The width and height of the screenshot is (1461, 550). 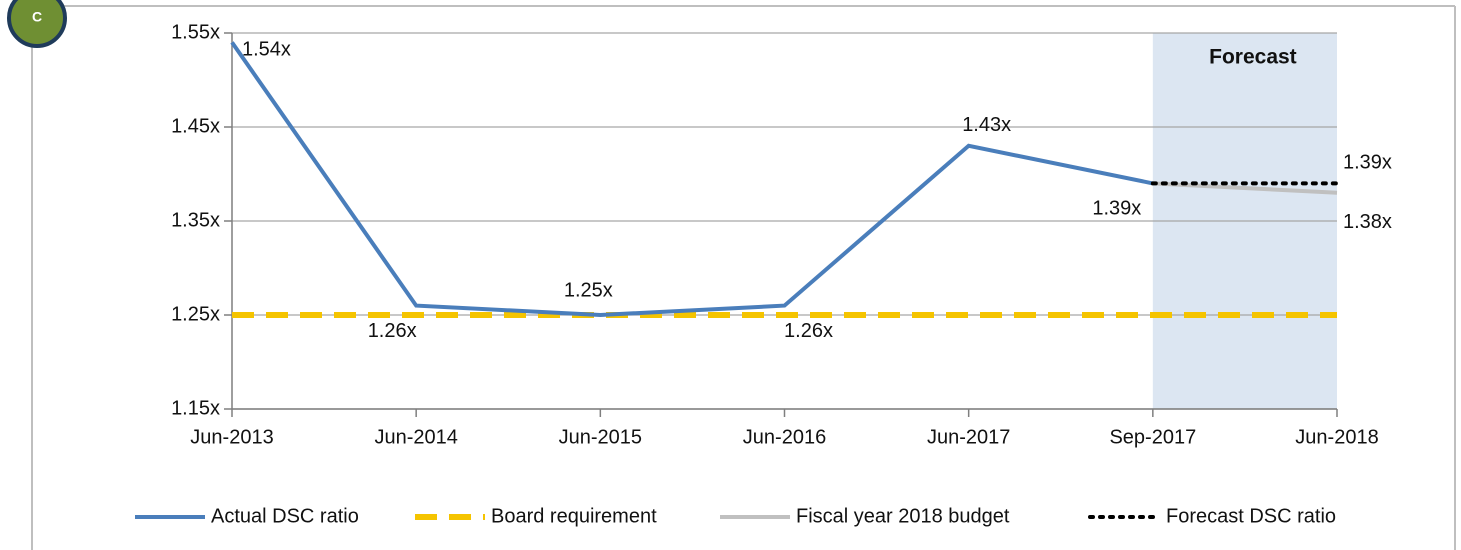 I want to click on data-label: 1.43x, so click(x=986, y=125).